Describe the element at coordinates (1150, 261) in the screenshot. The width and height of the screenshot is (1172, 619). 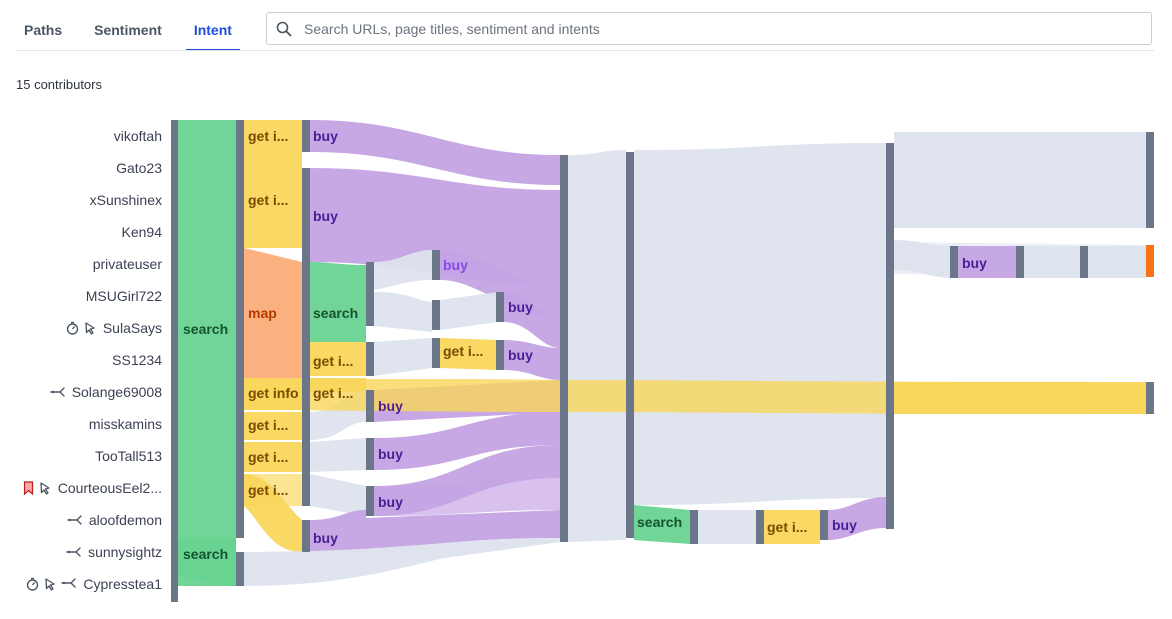
I see `exit-node` at that location.